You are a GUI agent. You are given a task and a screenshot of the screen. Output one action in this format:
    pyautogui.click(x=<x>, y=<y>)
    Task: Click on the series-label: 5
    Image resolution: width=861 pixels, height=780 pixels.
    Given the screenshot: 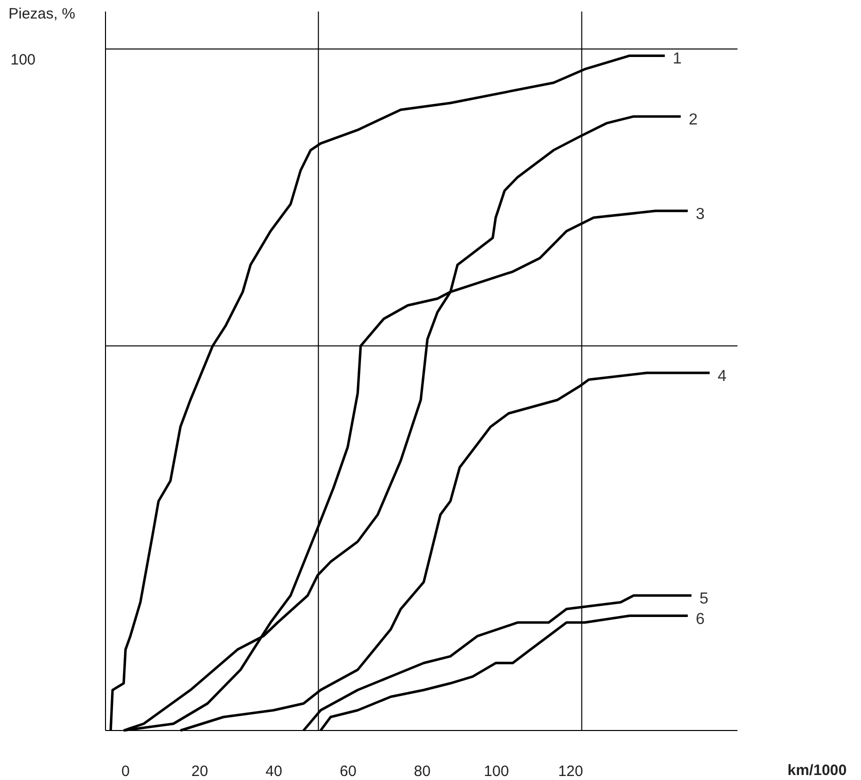 What is the action you would take?
    pyautogui.click(x=704, y=599)
    